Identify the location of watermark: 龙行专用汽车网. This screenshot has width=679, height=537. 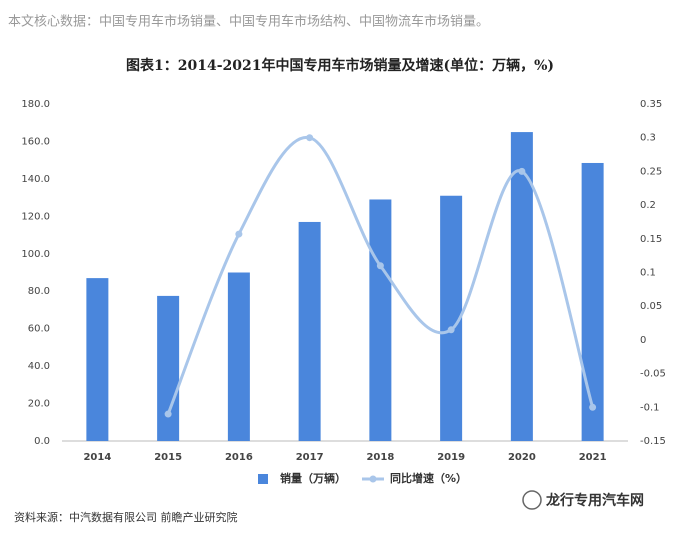
(594, 500).